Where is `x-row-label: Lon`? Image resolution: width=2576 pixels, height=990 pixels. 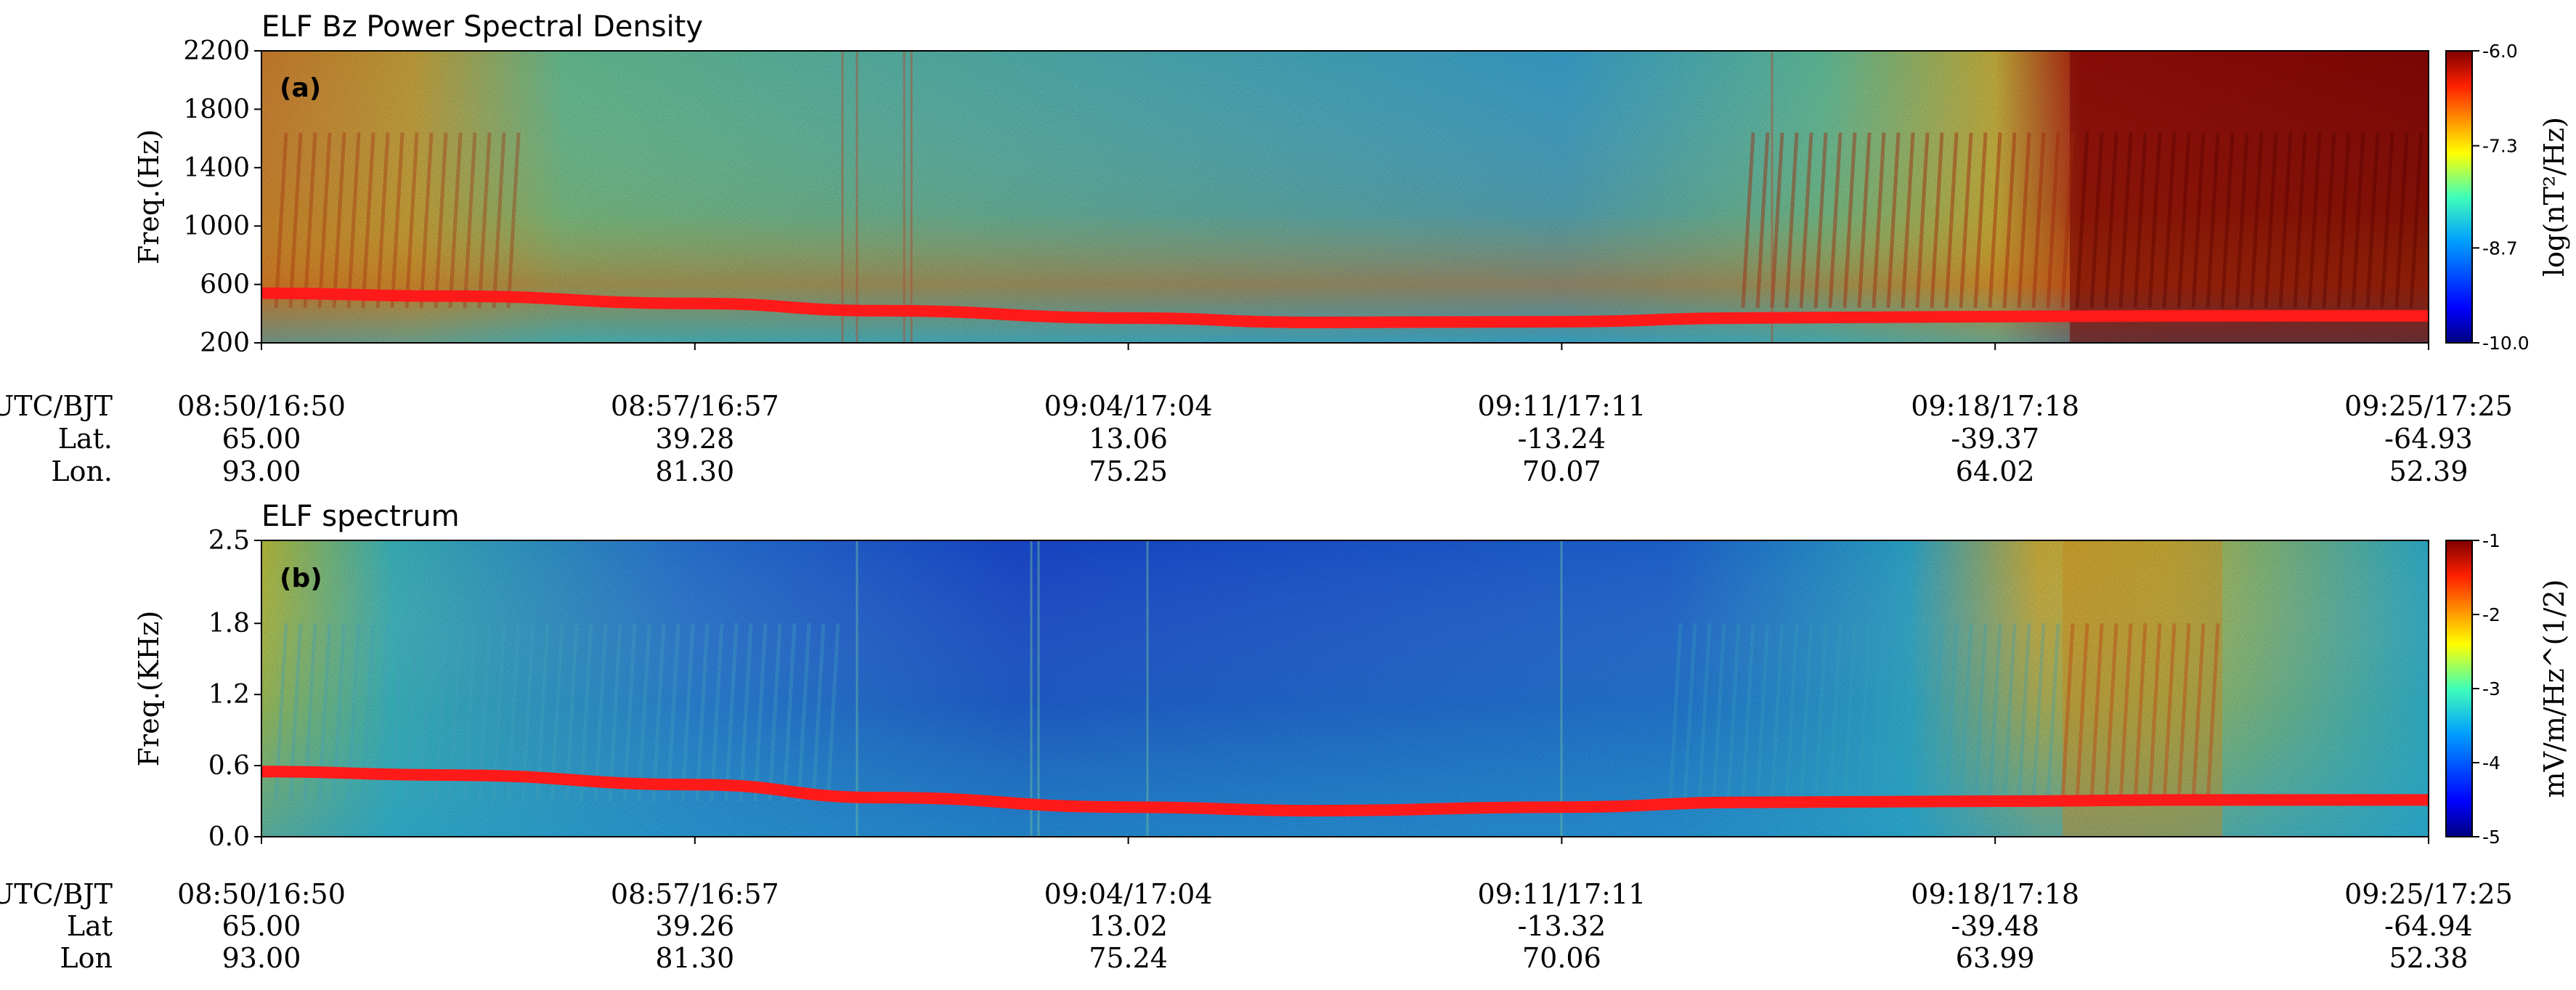 x-row-label: Lon is located at coordinates (86, 958).